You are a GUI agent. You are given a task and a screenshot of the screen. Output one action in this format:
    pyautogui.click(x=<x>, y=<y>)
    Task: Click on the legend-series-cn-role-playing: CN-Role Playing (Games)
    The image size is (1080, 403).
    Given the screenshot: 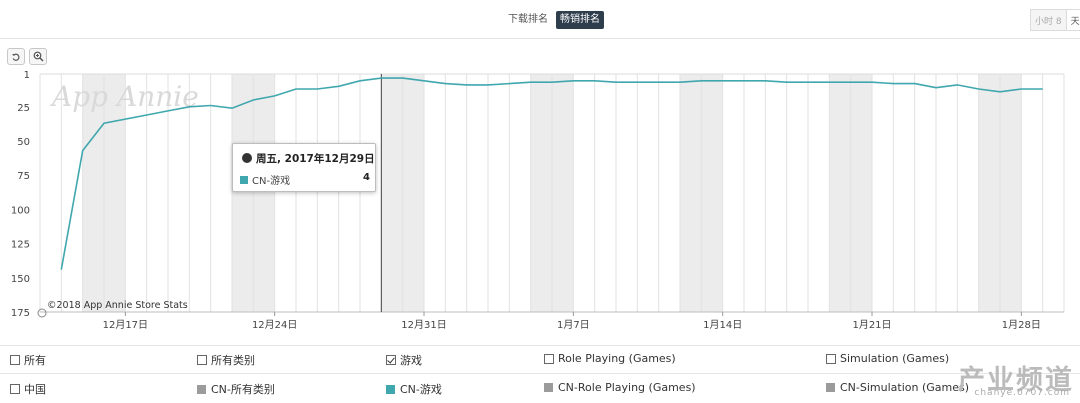 What is the action you would take?
    pyautogui.click(x=620, y=387)
    